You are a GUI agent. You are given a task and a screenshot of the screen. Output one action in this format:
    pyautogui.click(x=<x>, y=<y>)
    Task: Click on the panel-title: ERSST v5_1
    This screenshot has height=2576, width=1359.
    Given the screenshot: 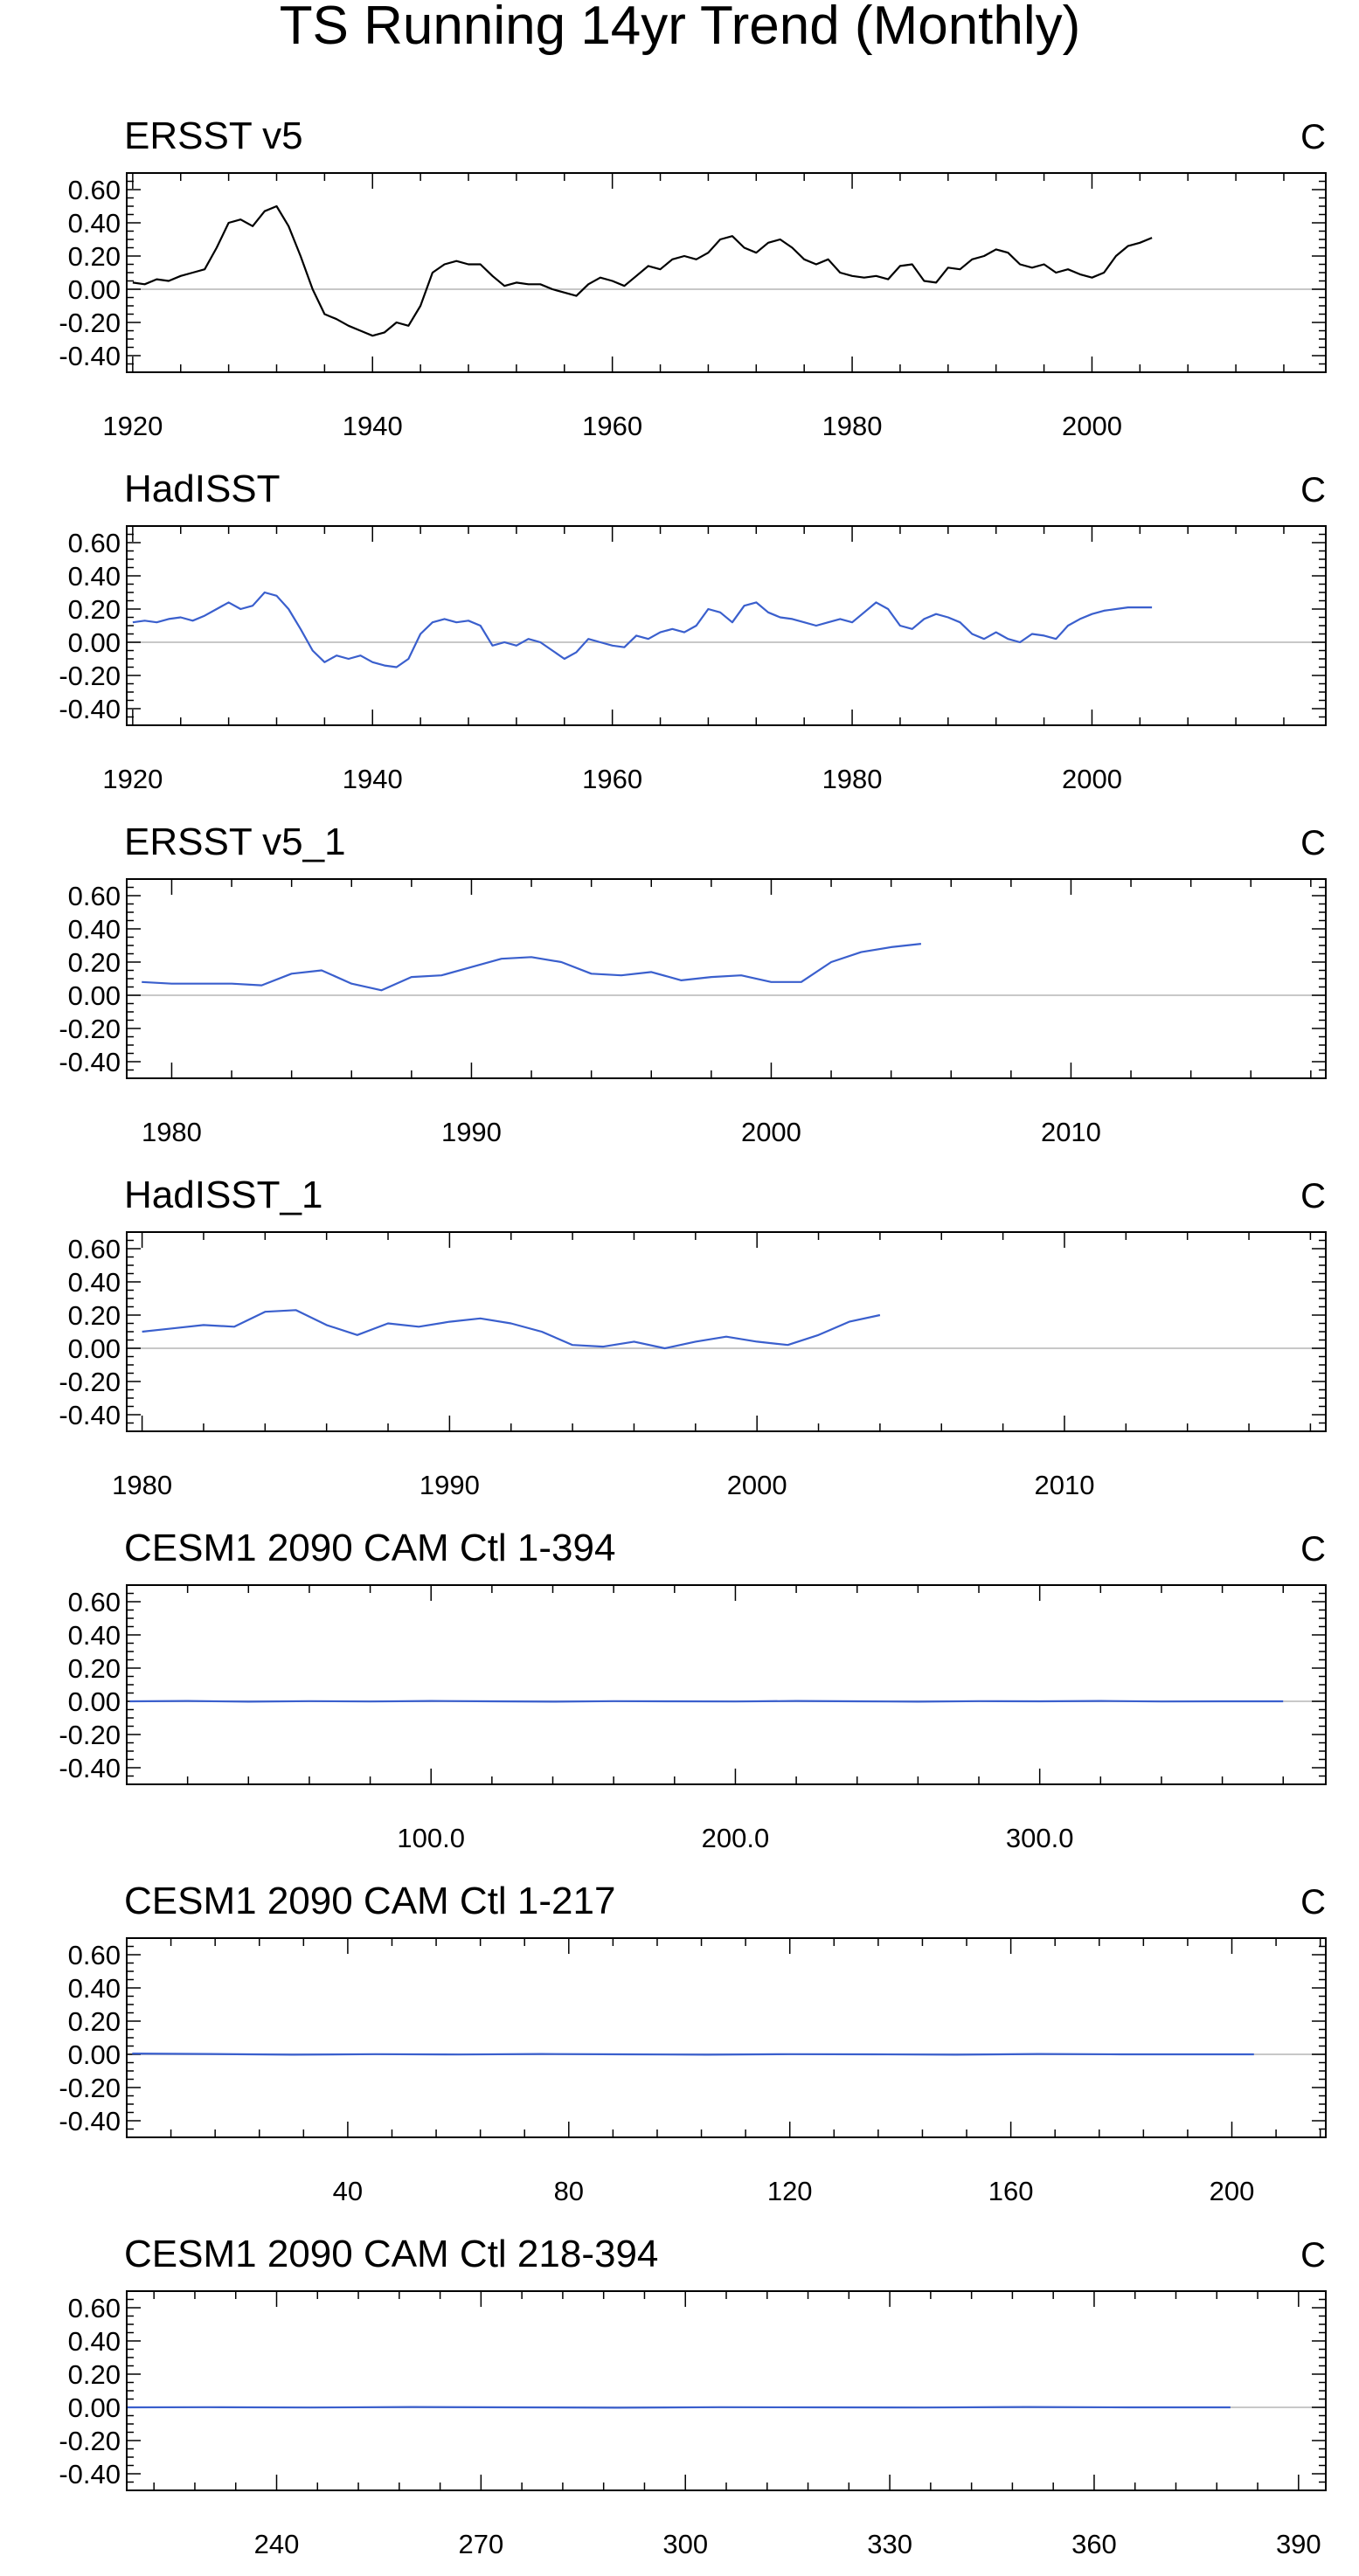 What is the action you would take?
    pyautogui.click(x=235, y=842)
    